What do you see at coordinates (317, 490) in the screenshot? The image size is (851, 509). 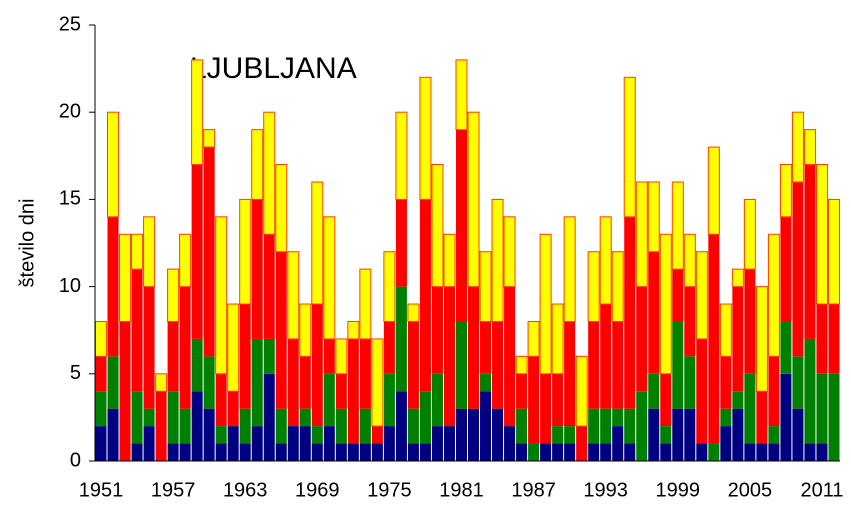 I see `x-tick-label: 1969` at bounding box center [317, 490].